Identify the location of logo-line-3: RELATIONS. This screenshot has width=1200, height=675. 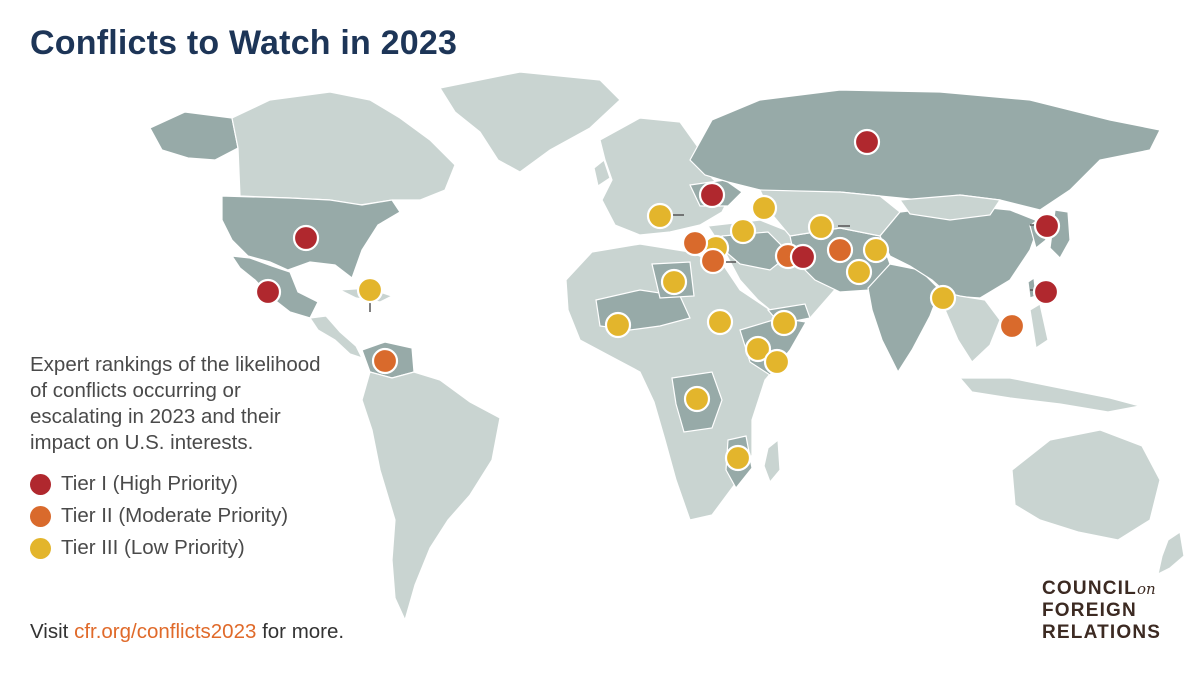
(1102, 632).